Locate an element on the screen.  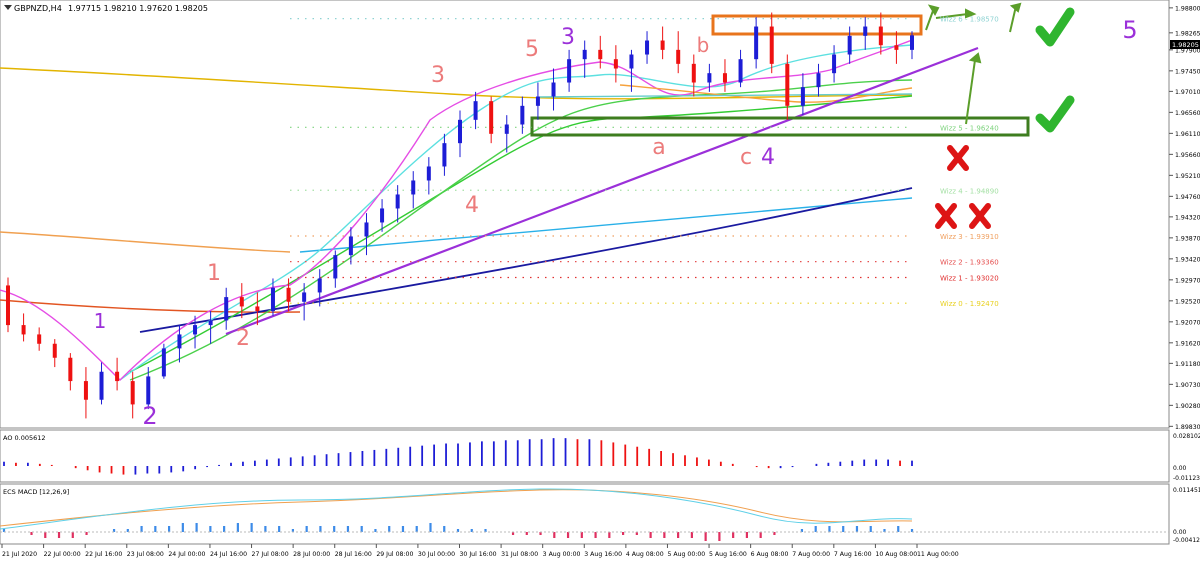
x-tick-label: 10 Aug 08:00 is located at coordinates (896, 554).